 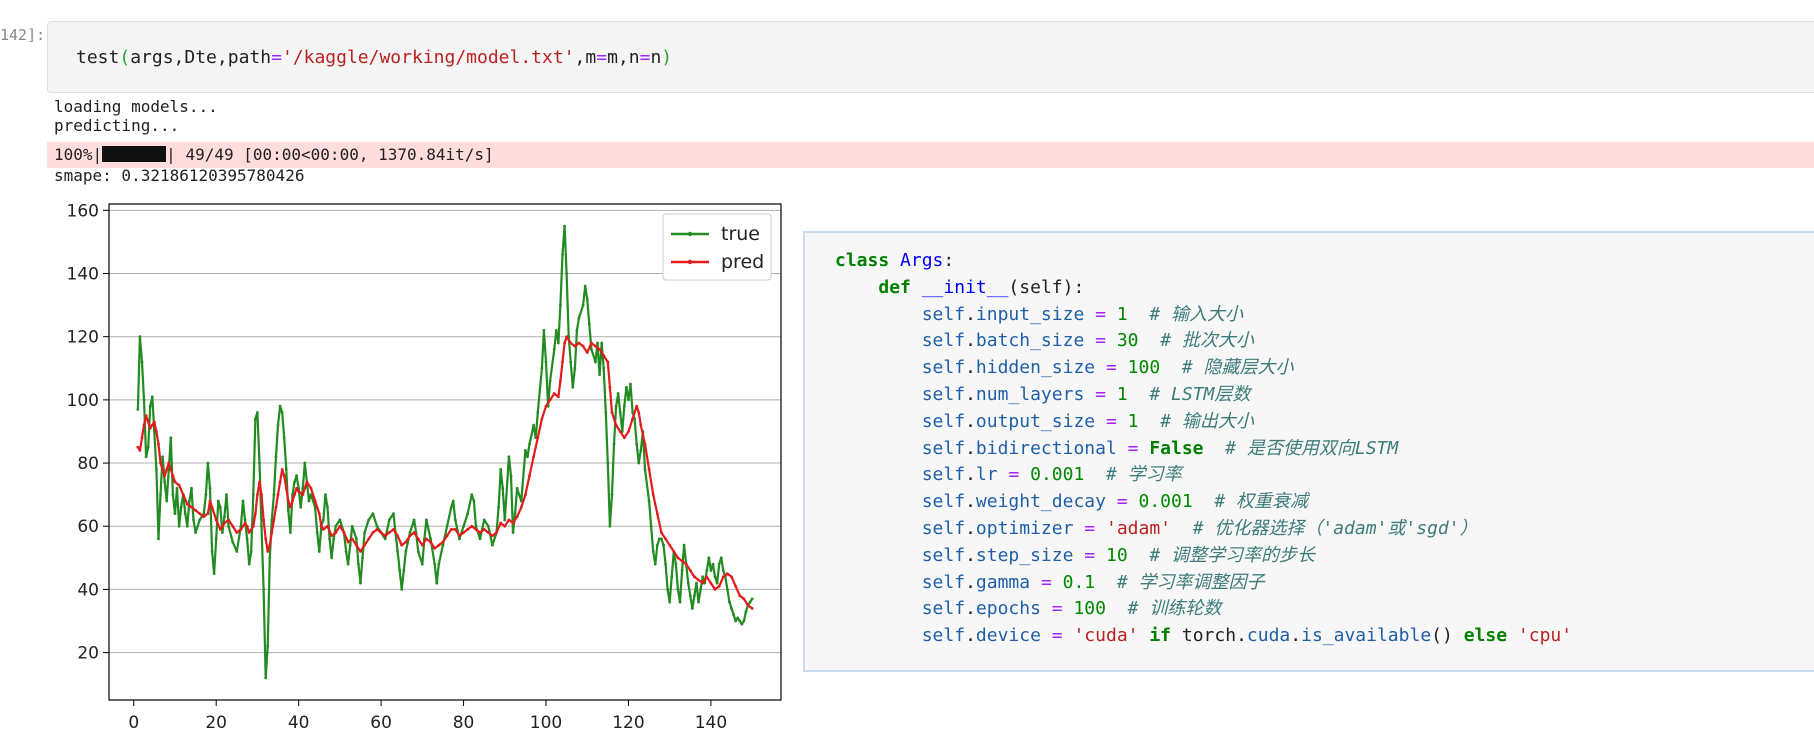 I want to click on x-tick-label: 120, so click(x=628, y=723).